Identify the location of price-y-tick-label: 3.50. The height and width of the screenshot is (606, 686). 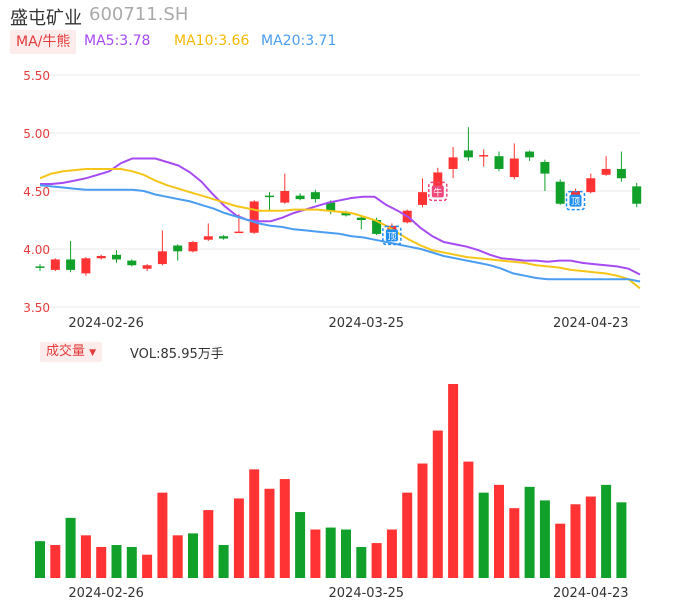
(36, 308).